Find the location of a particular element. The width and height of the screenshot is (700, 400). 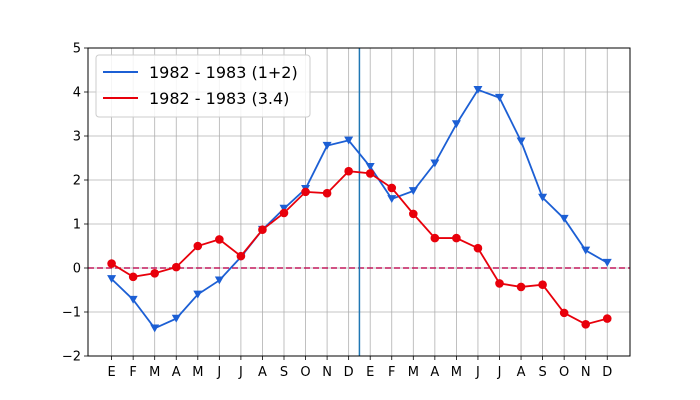

y-tick-label: −1 is located at coordinates (71, 313).